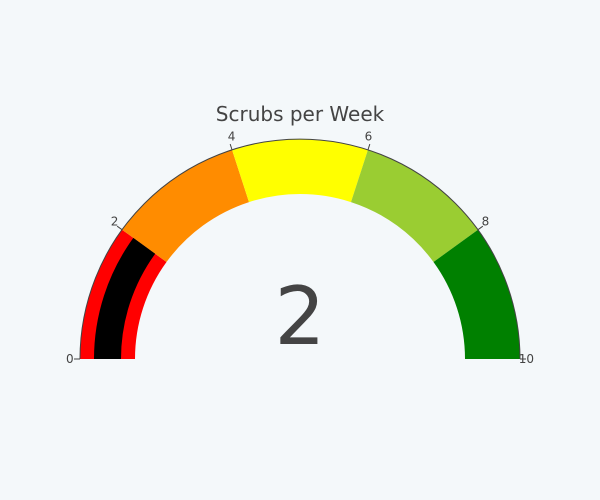 This screenshot has height=500, width=600. Describe the element at coordinates (300, 114) in the screenshot. I see `chart-title: Scrubs per Week` at that location.